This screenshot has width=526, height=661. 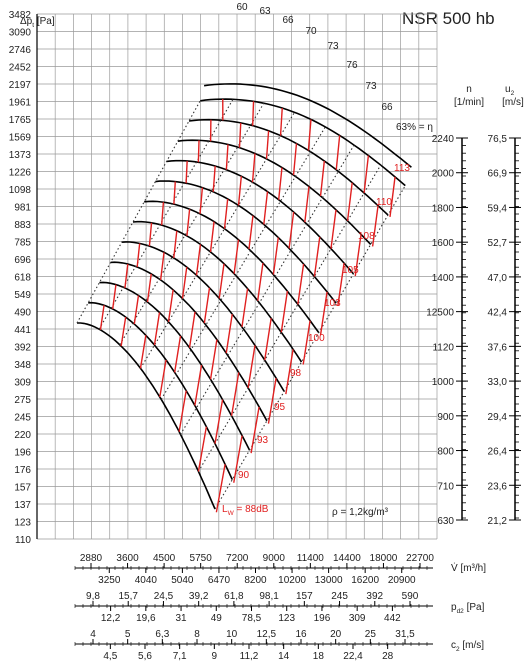 What do you see at coordinates (22, 225) in the screenshot?
I see `y-tick-label: 883` at bounding box center [22, 225].